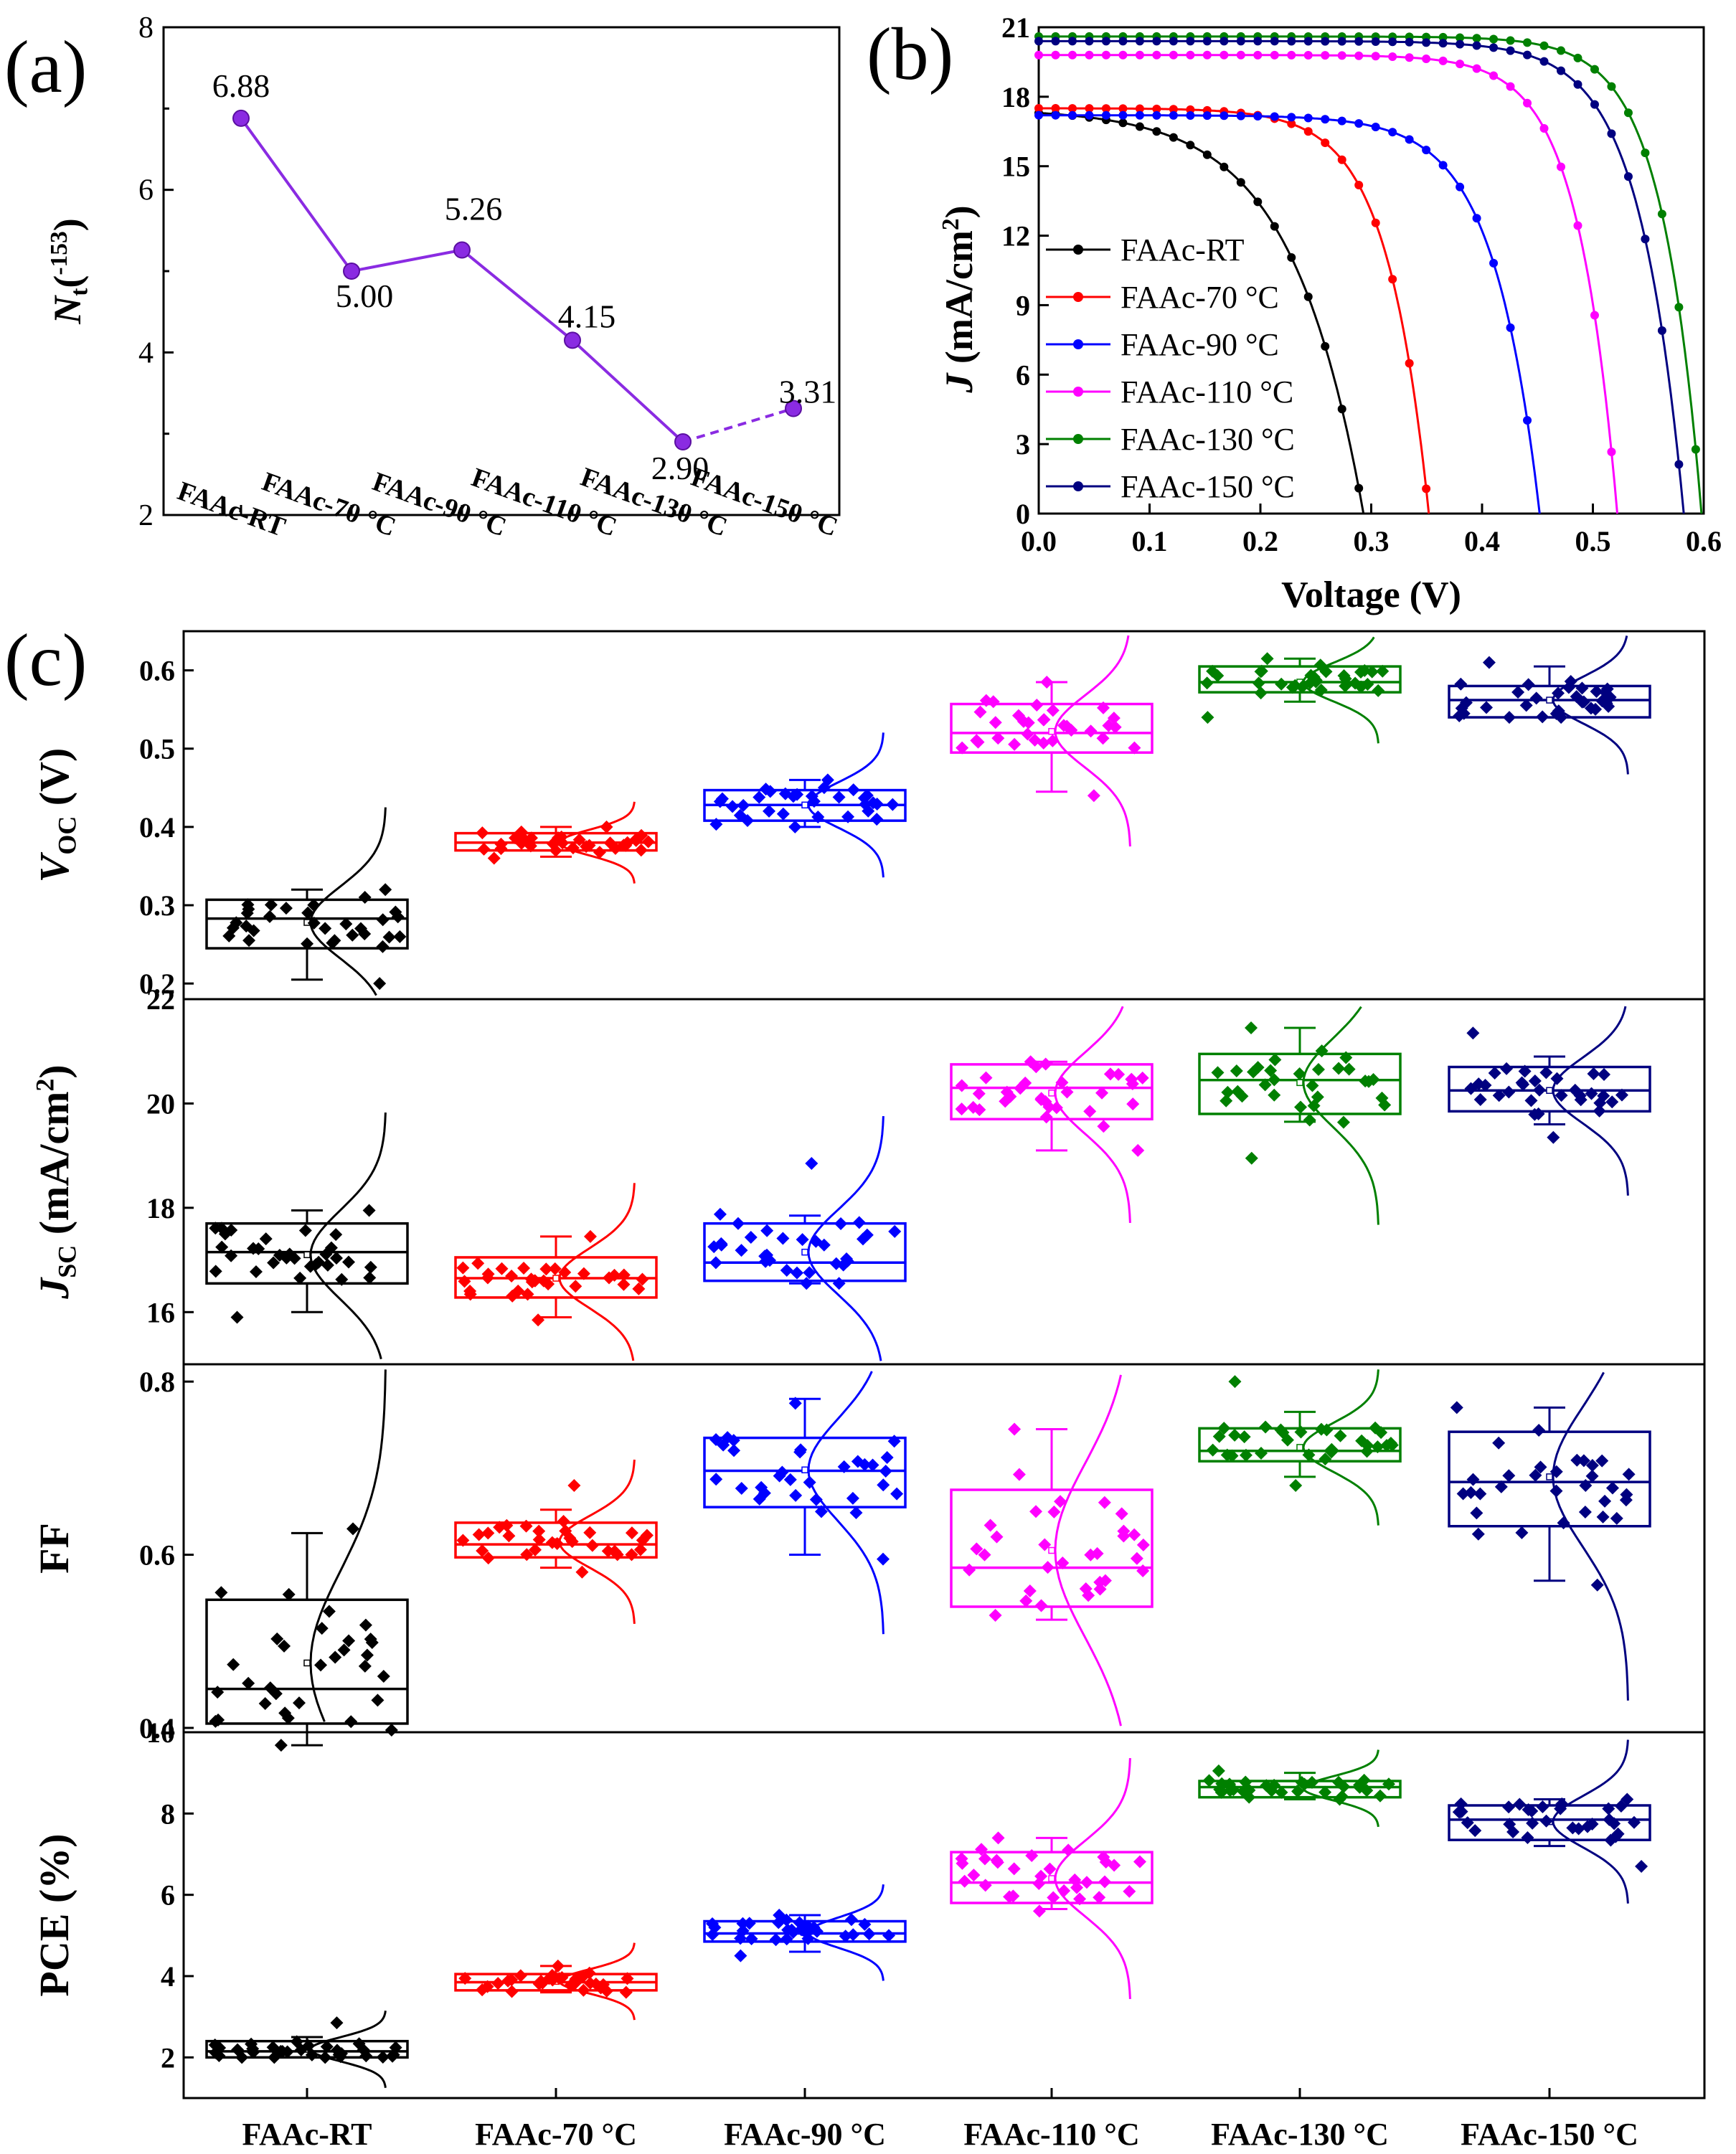  Describe the element at coordinates (146, 191) in the screenshot. I see `y-tick-label: 6` at that location.